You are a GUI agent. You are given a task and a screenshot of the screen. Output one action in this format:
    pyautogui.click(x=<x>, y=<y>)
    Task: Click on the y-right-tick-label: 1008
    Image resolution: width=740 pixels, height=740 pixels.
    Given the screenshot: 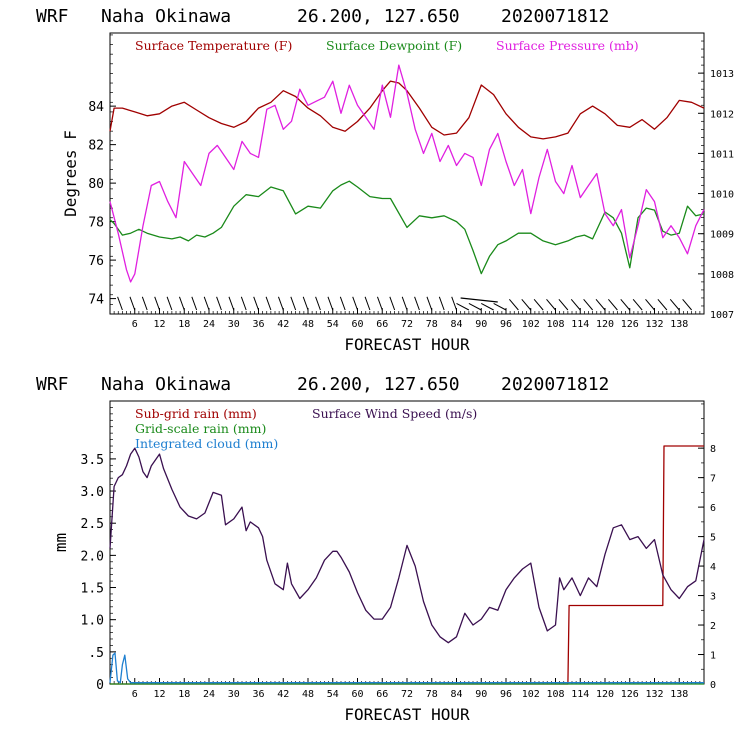 What is the action you would take?
    pyautogui.click(x=722, y=275)
    